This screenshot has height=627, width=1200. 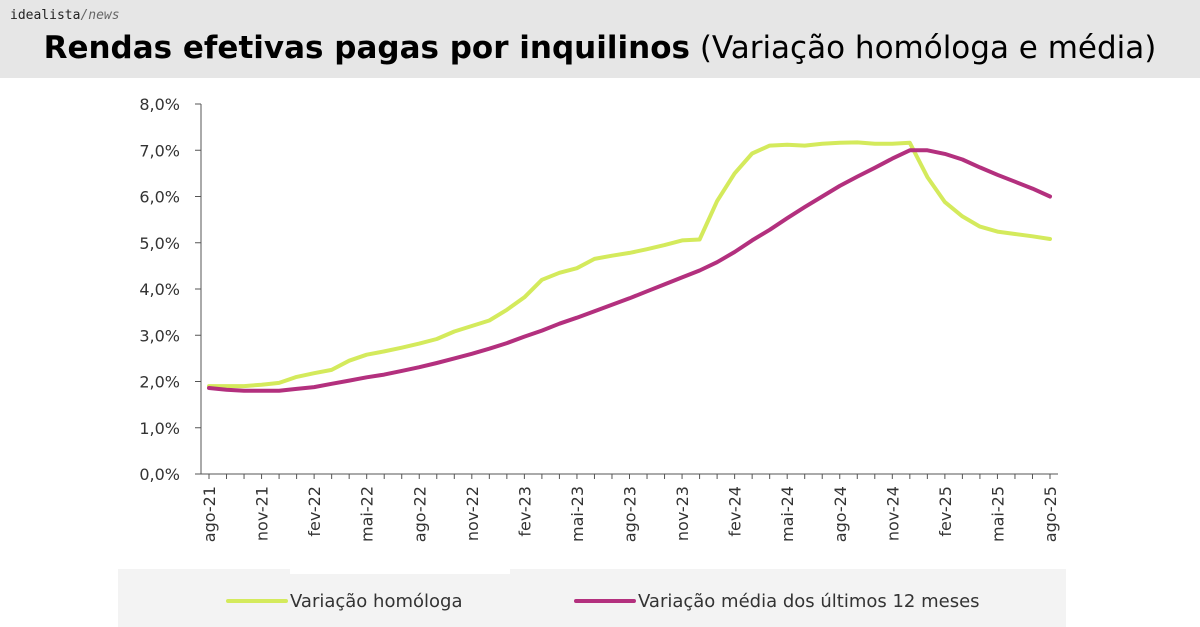 I want to click on y-tick-label: 0,0%, so click(x=159, y=474).